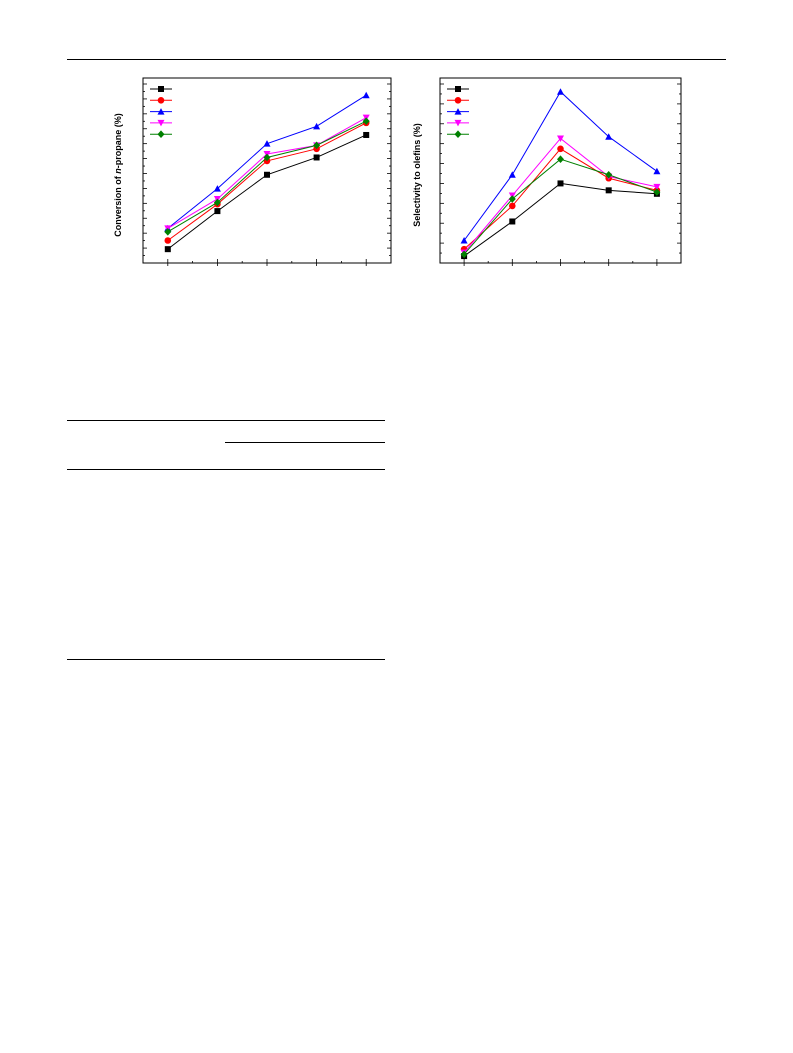 Image resolution: width=793 pixels, height=1053 pixels. I want to click on table-header-rule, so click(226, 469).